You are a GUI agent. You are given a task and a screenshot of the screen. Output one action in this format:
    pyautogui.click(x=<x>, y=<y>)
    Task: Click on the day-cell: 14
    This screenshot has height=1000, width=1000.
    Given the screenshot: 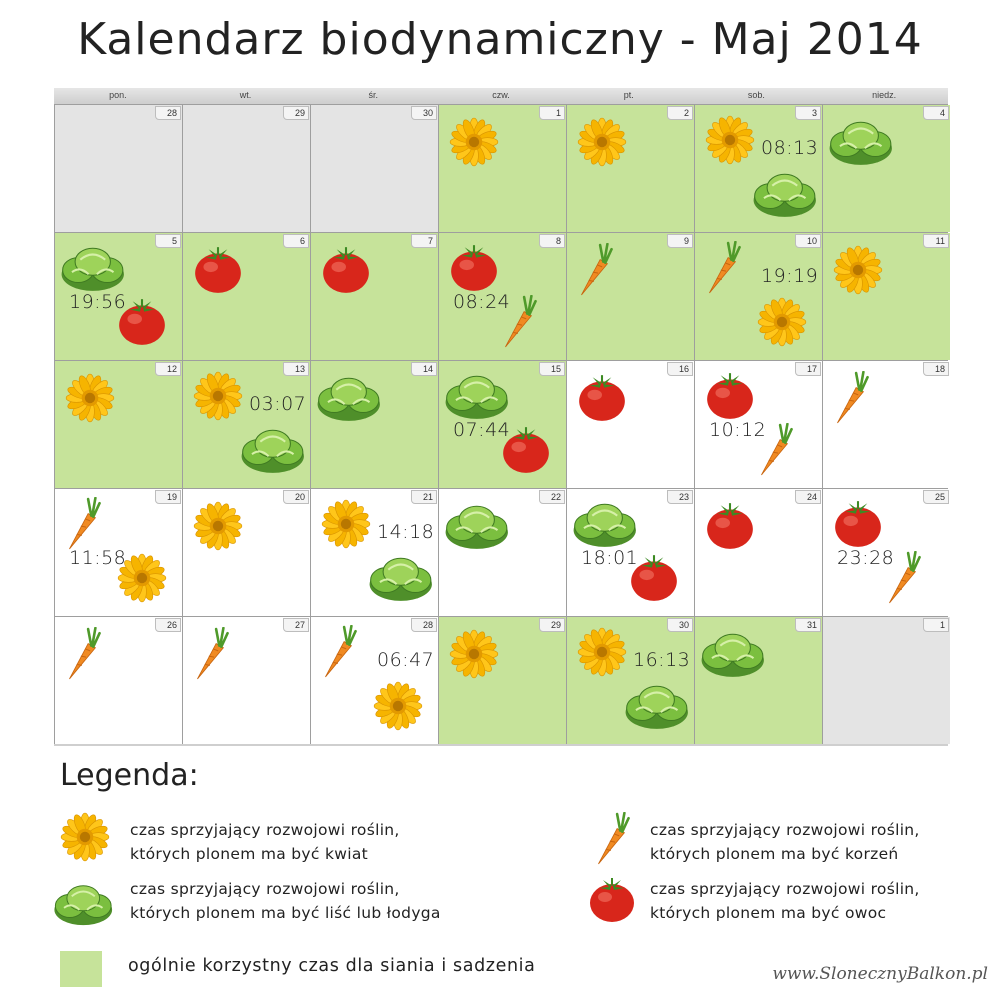 What is the action you would take?
    pyautogui.click(x=374, y=424)
    